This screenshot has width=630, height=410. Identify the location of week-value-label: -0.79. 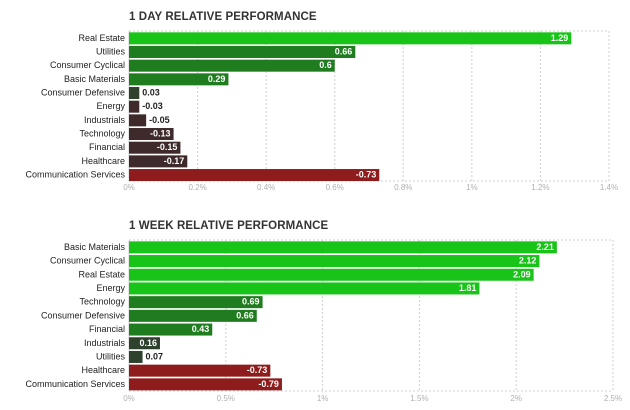
(268, 384).